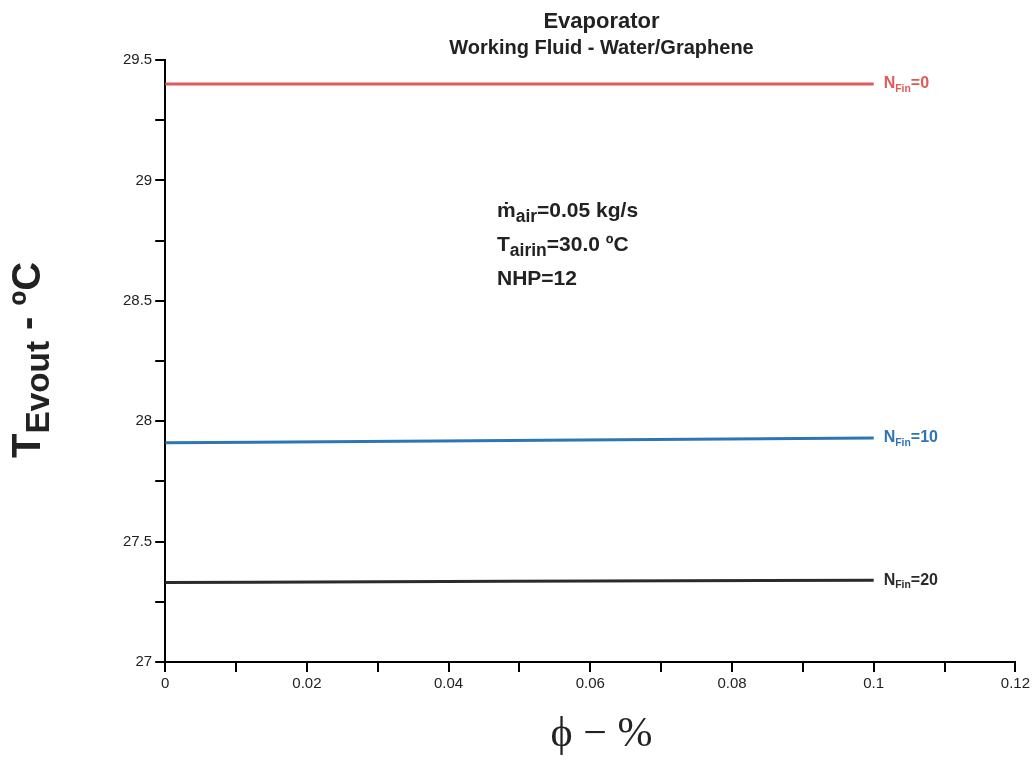 Image resolution: width=1033 pixels, height=771 pixels. What do you see at coordinates (449, 683) in the screenshot?
I see `x-tick-label: 0.04` at bounding box center [449, 683].